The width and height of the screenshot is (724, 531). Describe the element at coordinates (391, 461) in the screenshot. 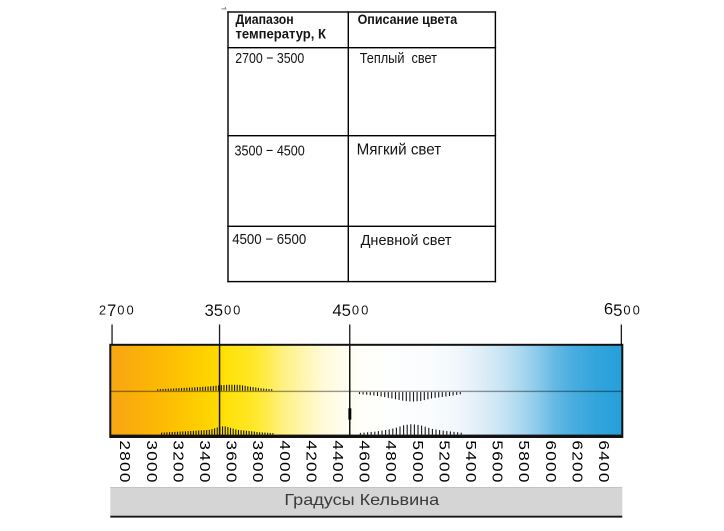

I see `svg-text: 4800` at that location.